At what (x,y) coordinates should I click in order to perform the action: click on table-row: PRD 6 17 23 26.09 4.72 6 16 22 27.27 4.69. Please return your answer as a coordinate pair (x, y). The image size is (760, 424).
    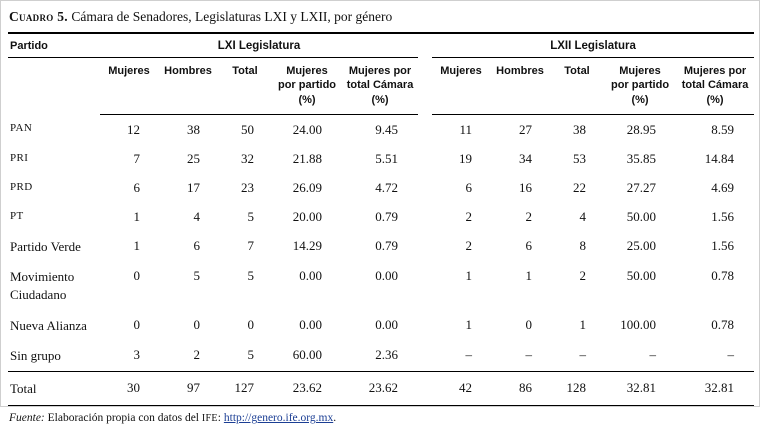
    Looking at the image, I should click on (381, 187).